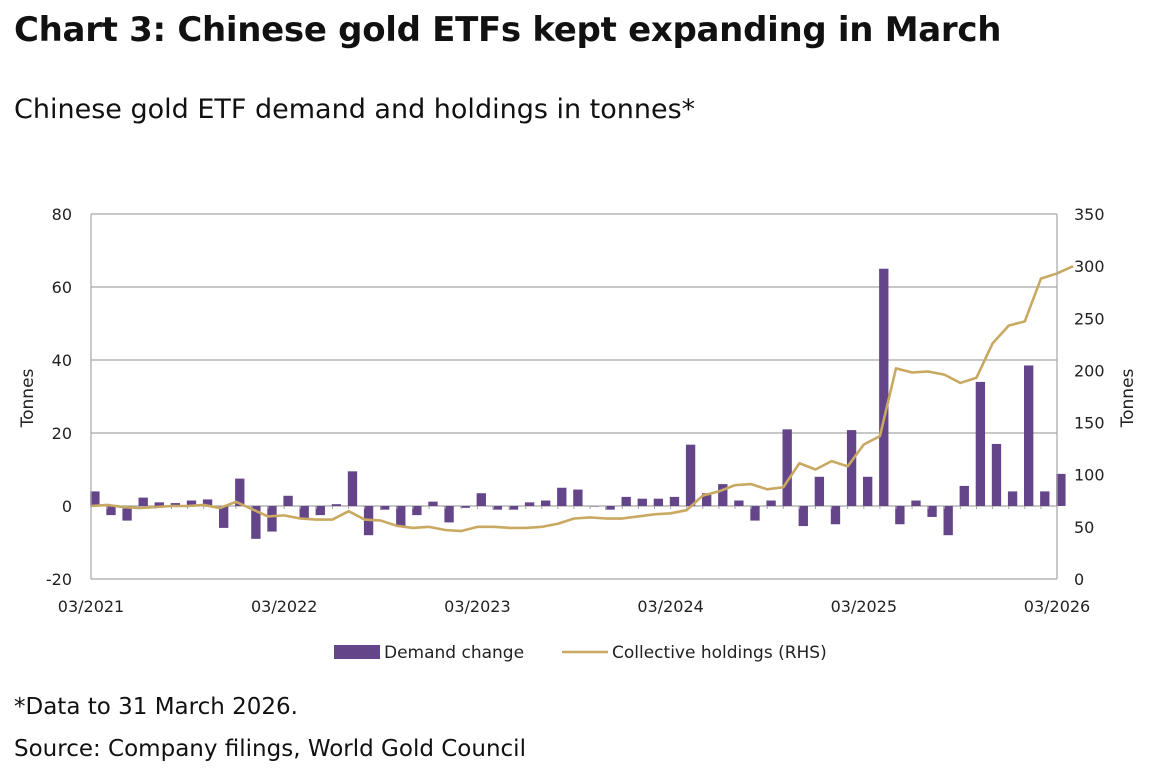 The image size is (1153, 778). I want to click on right-tick-label: 50, so click(1084, 527).